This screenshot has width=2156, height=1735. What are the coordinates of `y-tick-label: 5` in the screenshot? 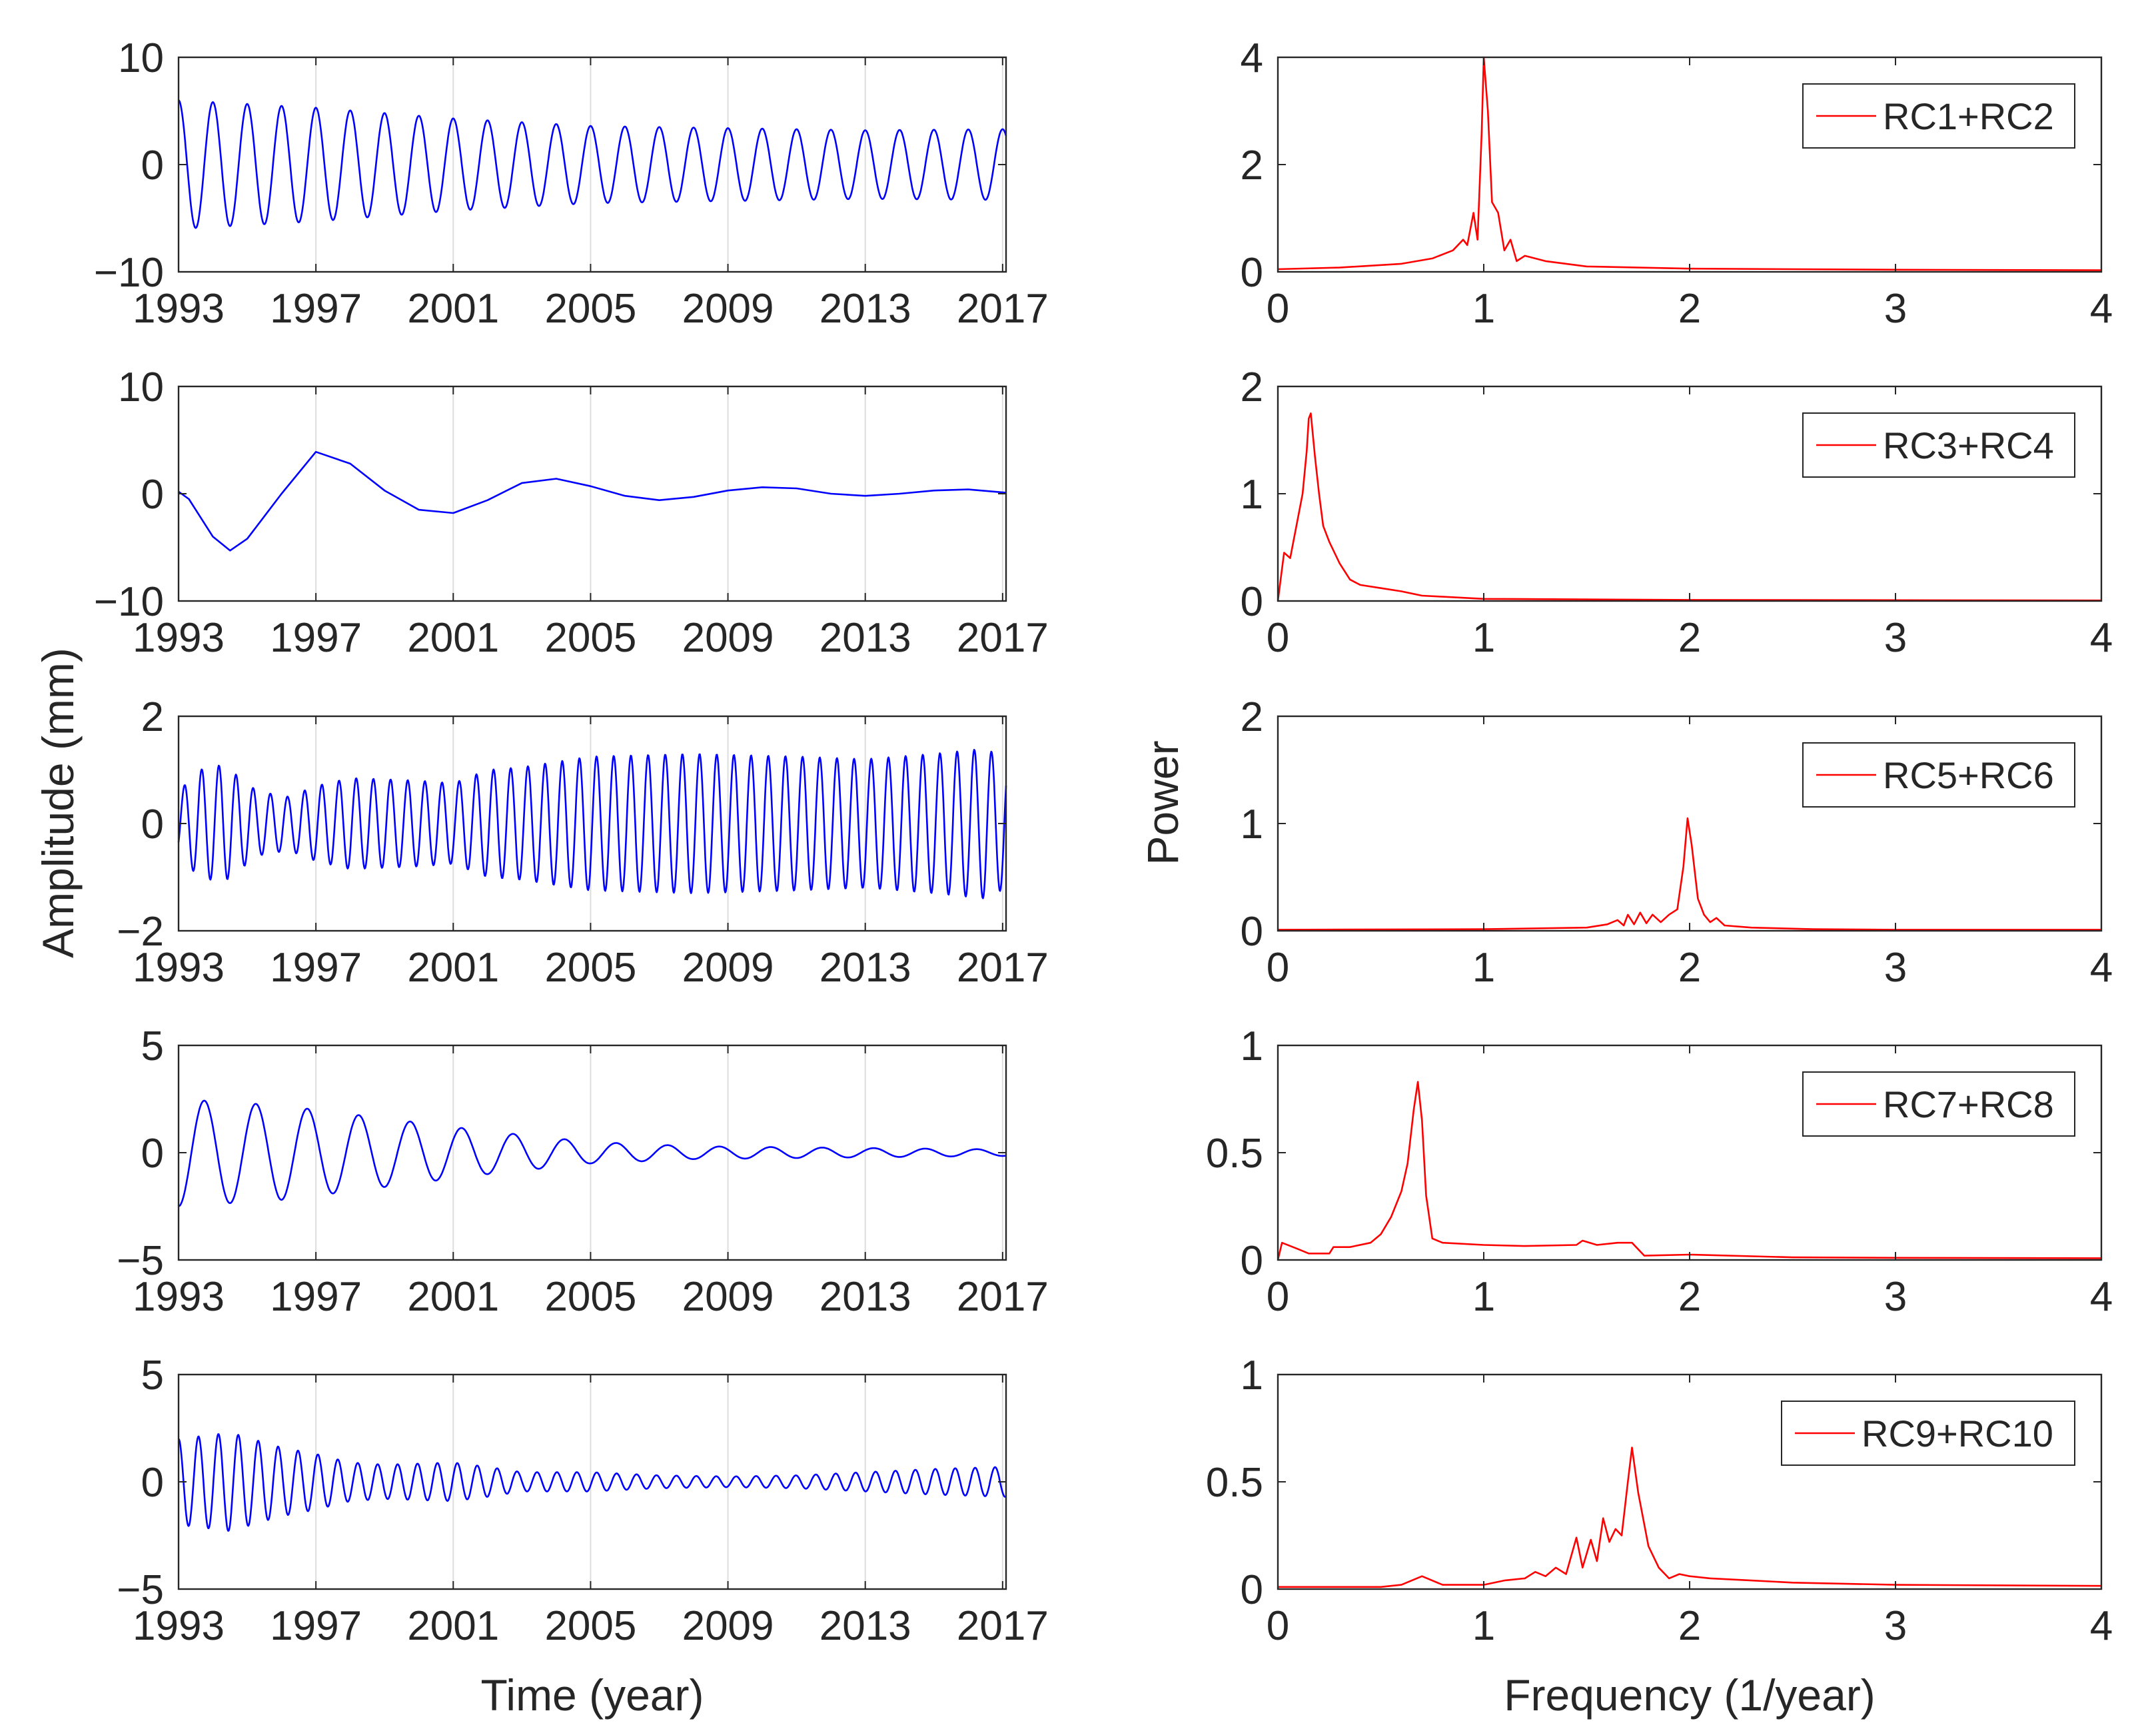 It's located at (153, 1046).